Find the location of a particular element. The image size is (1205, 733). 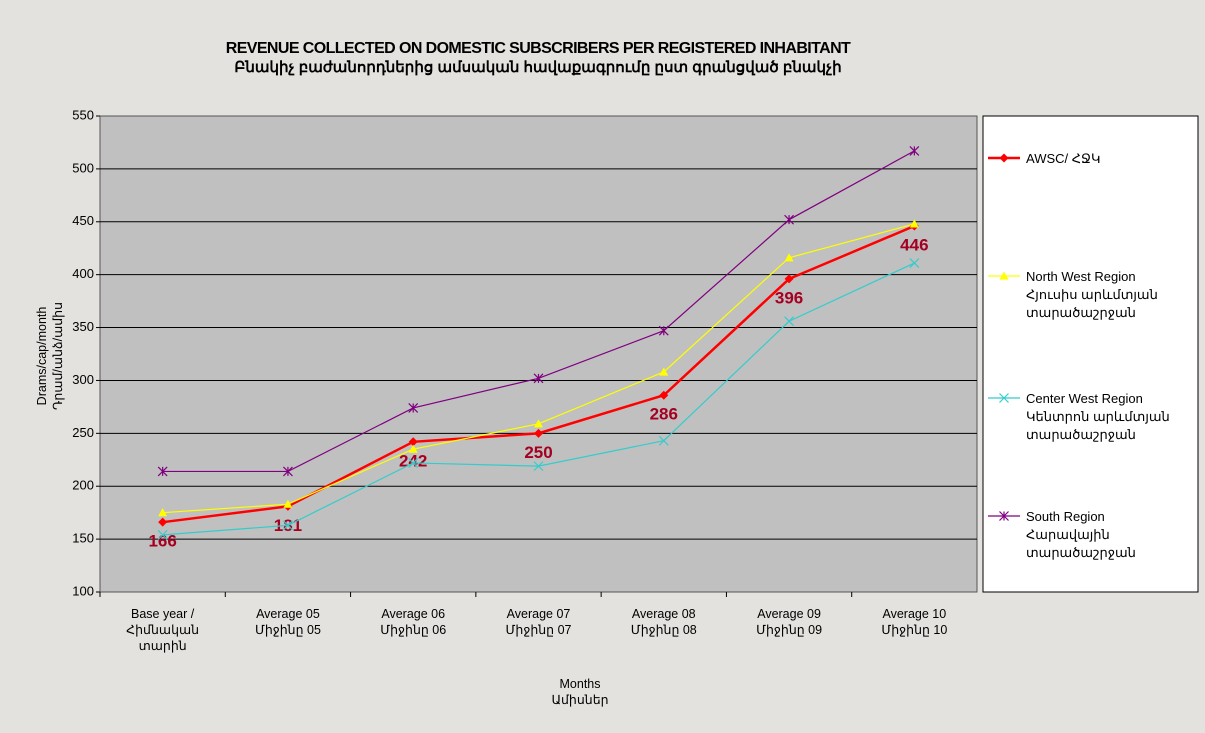

x-tick-label: Base year / Հիմնական տարին is located at coordinates (163, 630).